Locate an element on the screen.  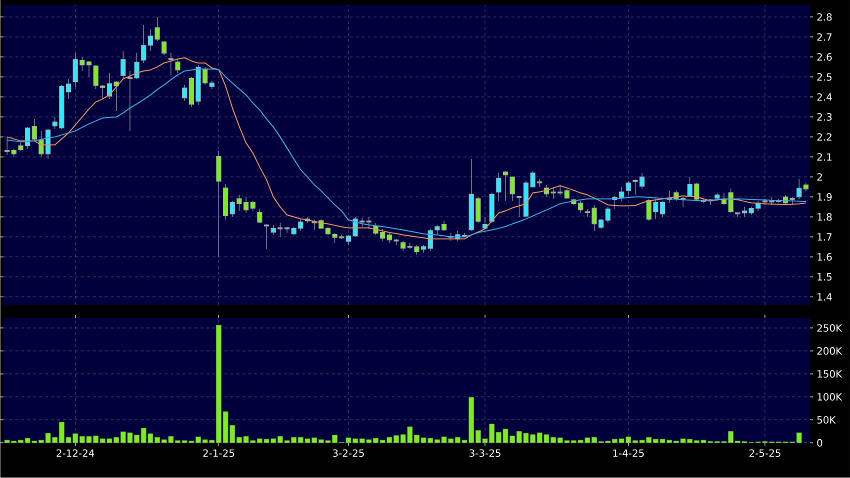
y-tick-label: 2.7 is located at coordinates (824, 37).